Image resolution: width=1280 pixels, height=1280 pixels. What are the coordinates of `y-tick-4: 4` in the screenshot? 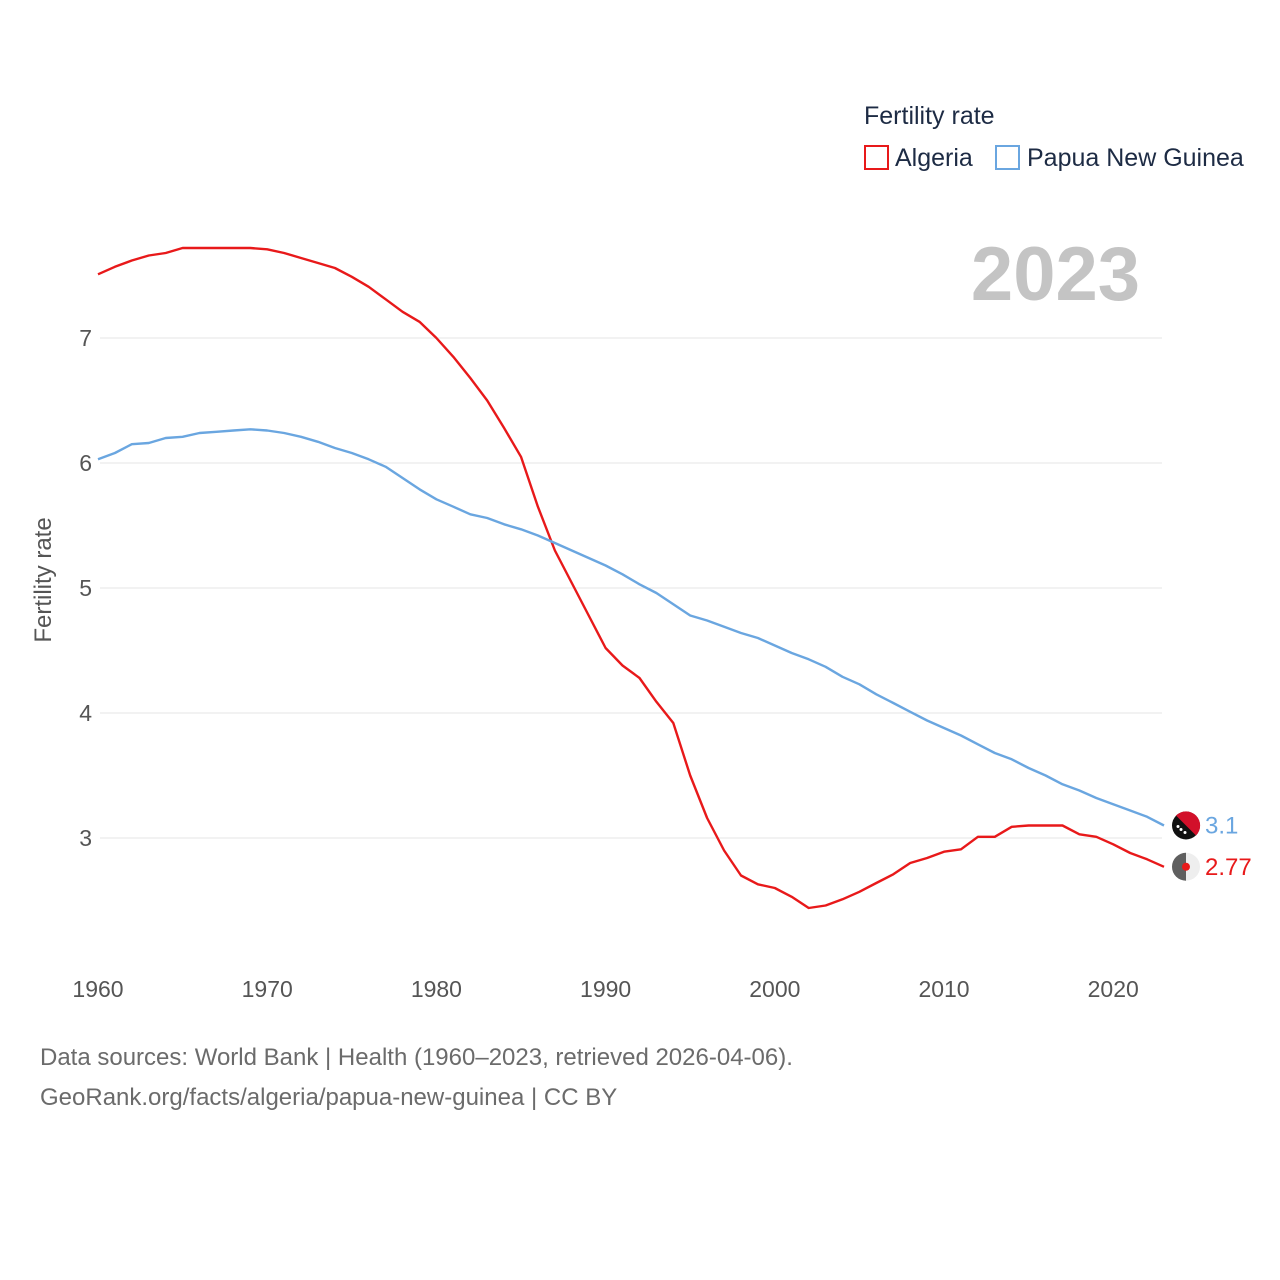 It's located at (85, 713).